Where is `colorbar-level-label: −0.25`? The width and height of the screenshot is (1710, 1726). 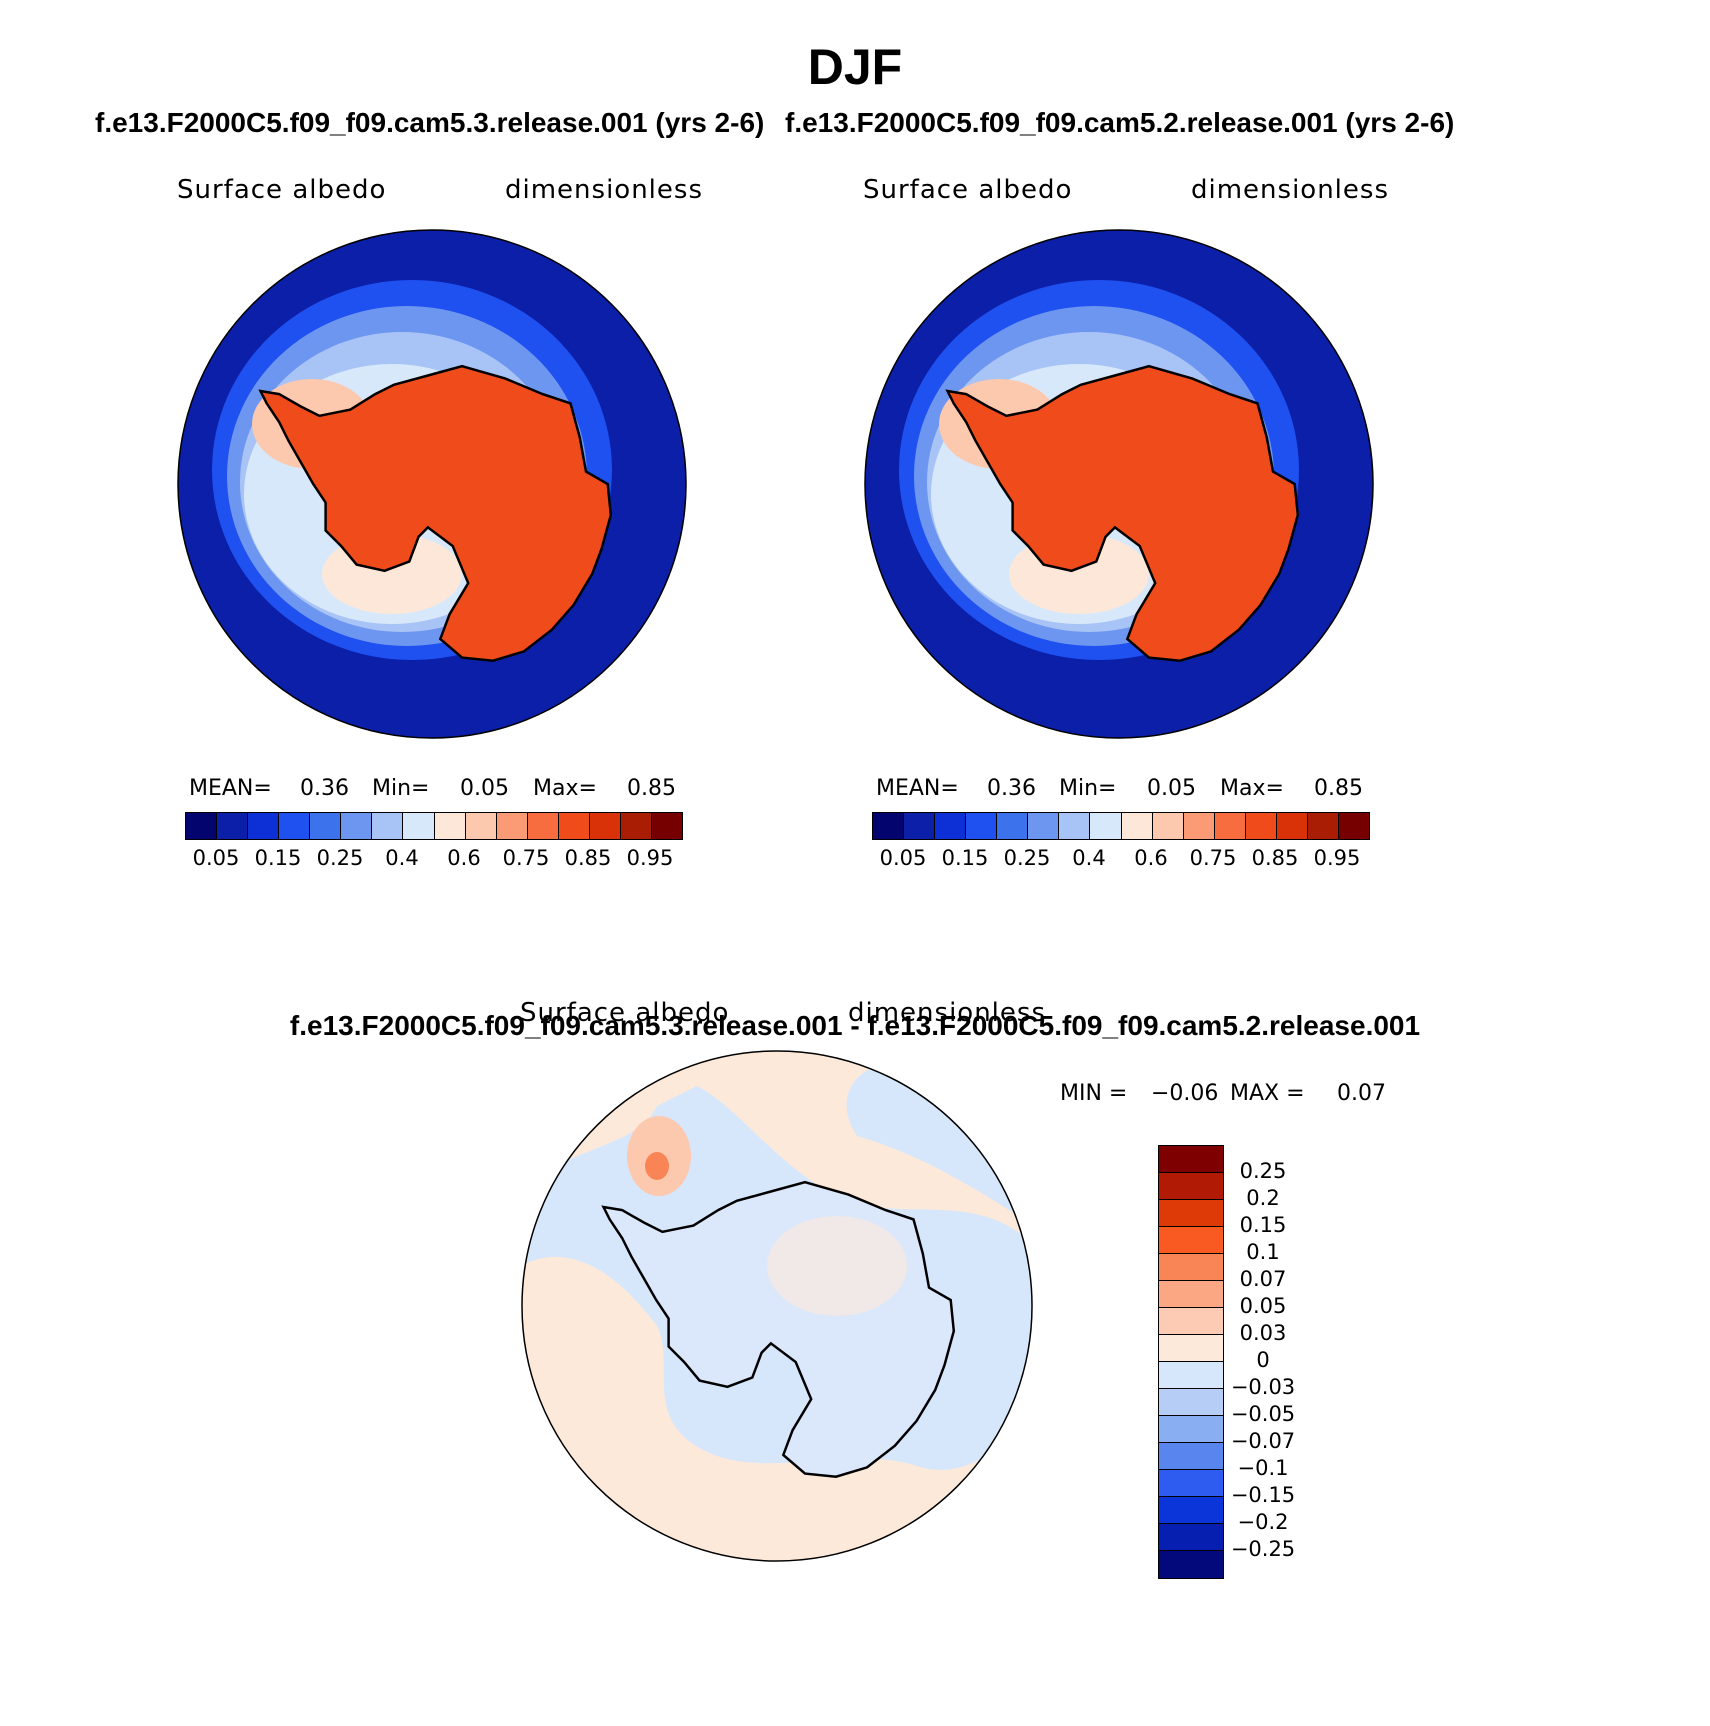
colorbar-level-label: −0.25 is located at coordinates (1263, 1549).